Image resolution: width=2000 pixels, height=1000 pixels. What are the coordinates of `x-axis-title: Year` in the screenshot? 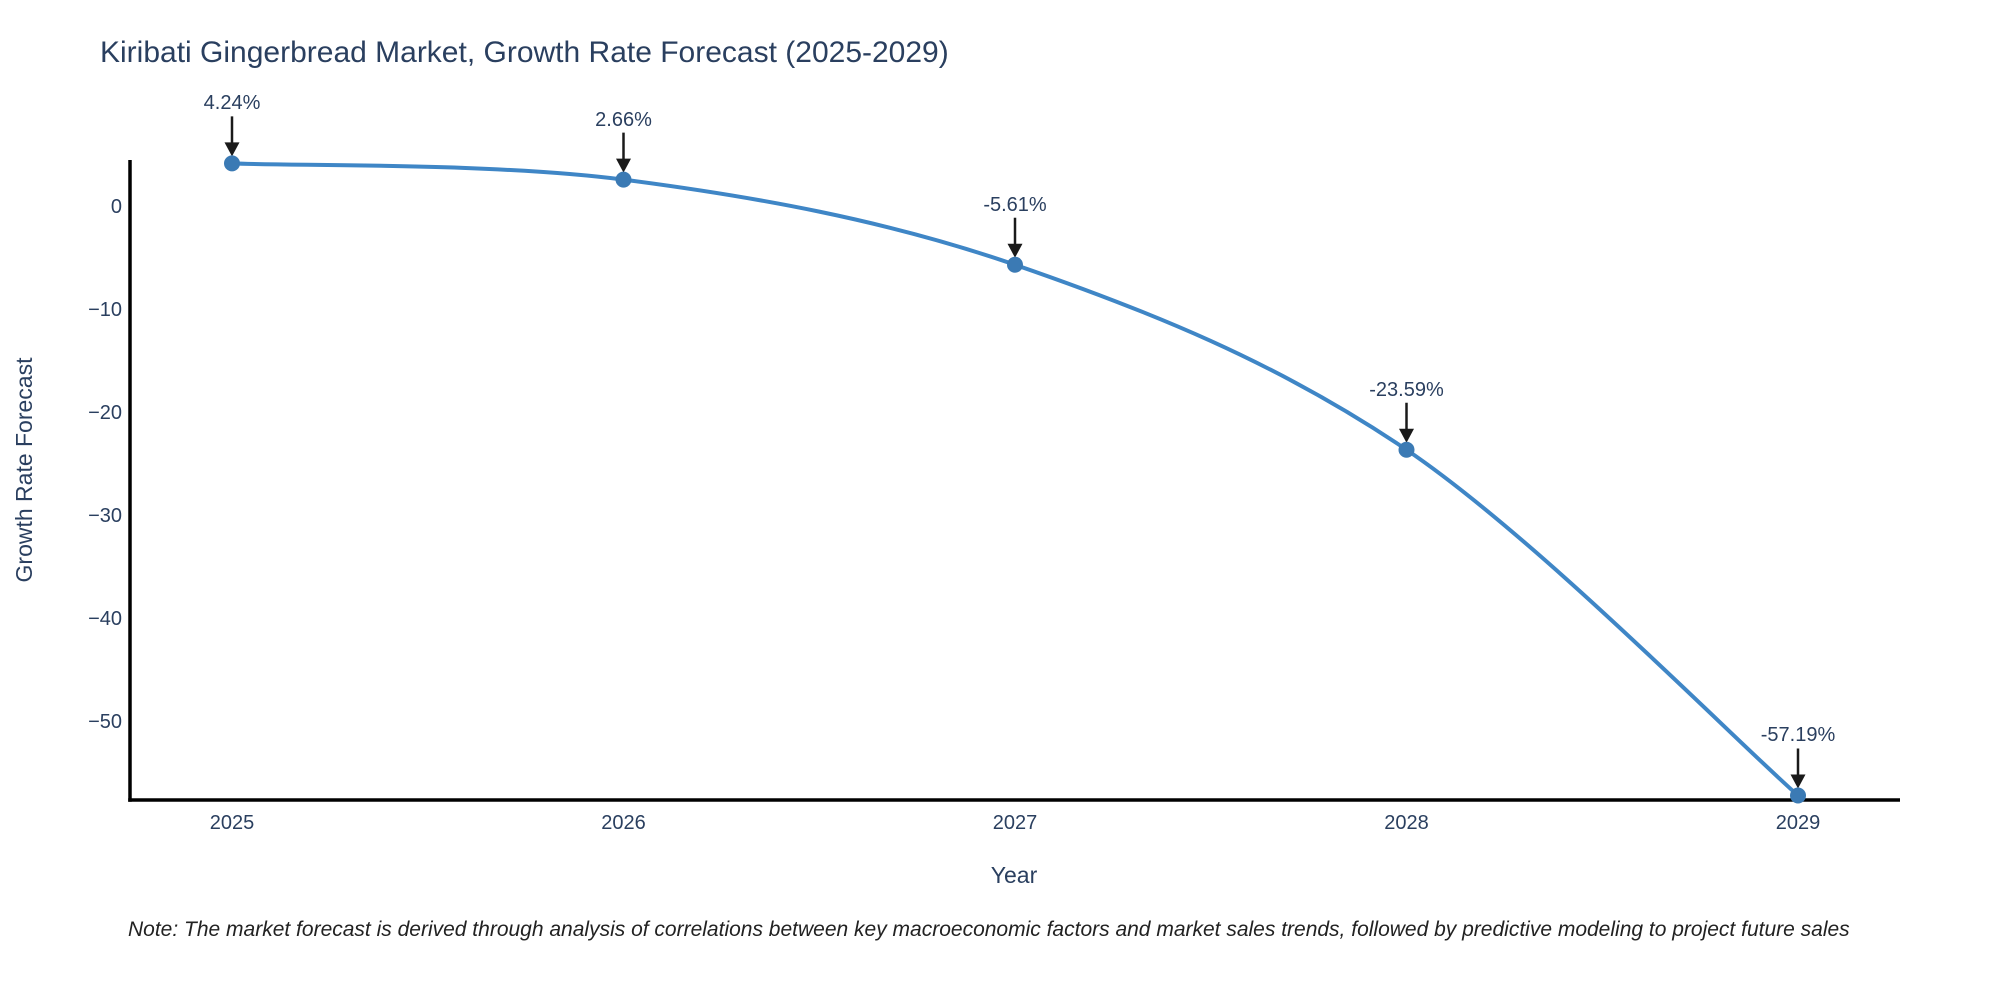 It's located at (1014, 875).